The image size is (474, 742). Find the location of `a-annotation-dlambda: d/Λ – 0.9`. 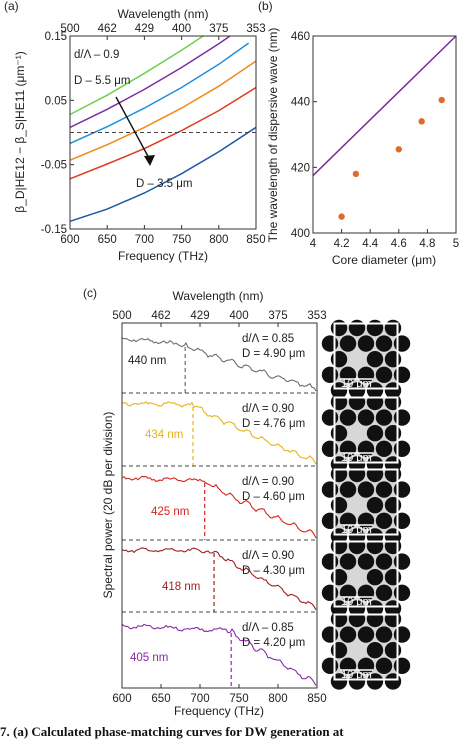

a-annotation-dlambda: d/Λ – 0.9 is located at coordinates (96, 55).